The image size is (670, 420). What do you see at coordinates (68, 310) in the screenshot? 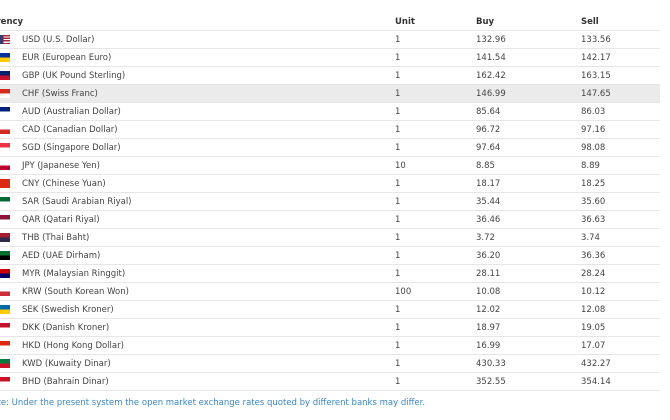
I see `table-cell: SEK (Swedish Kroner)` at bounding box center [68, 310].